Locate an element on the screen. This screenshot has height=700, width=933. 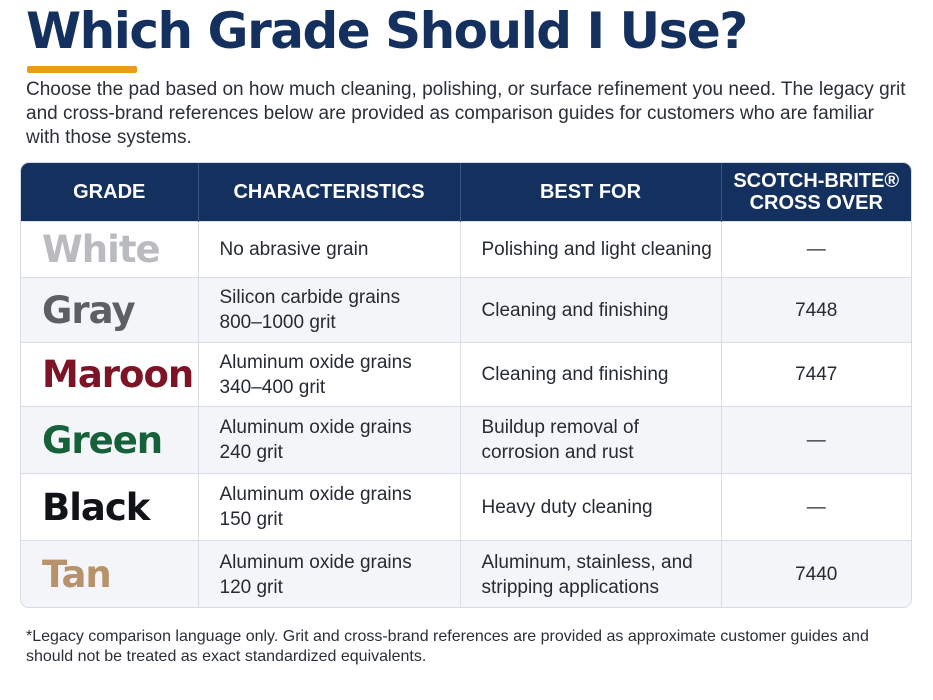
header-characteristics: CHARACTERISTICS is located at coordinates (328, 192).